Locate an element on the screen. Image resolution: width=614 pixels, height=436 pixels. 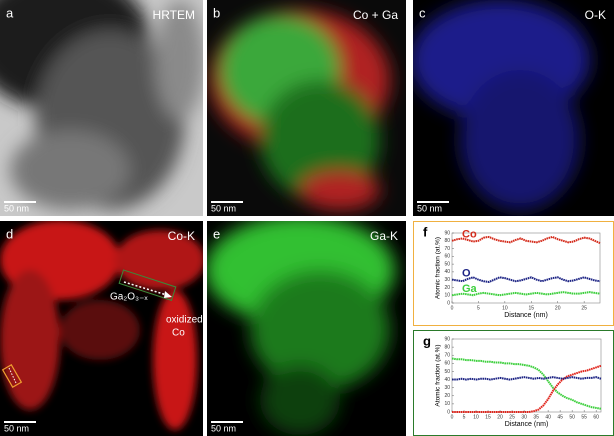
panel-label: Ga-K is located at coordinates (384, 236).